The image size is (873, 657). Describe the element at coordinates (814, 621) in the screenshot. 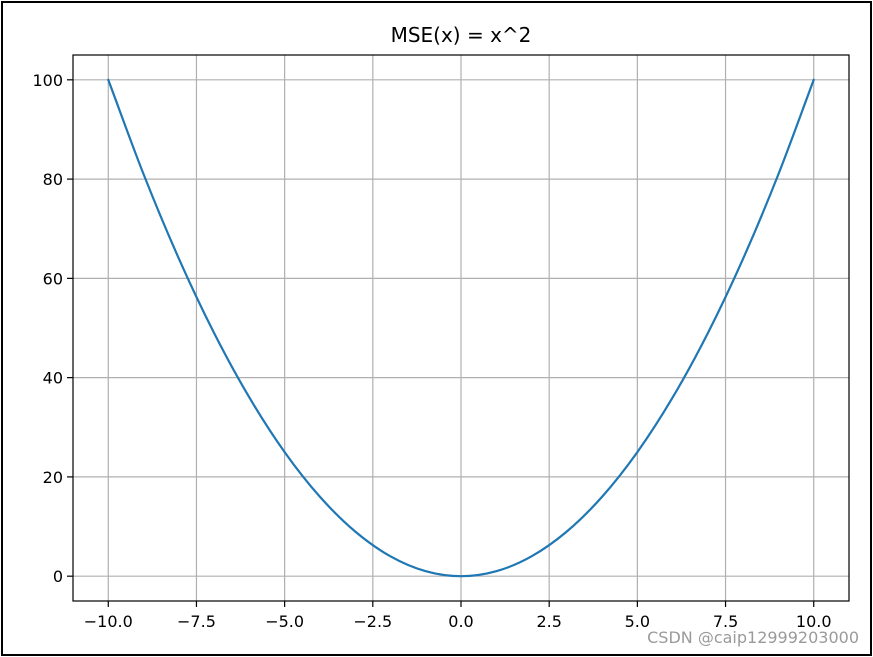

I see `x-tick-label: 10.0` at that location.